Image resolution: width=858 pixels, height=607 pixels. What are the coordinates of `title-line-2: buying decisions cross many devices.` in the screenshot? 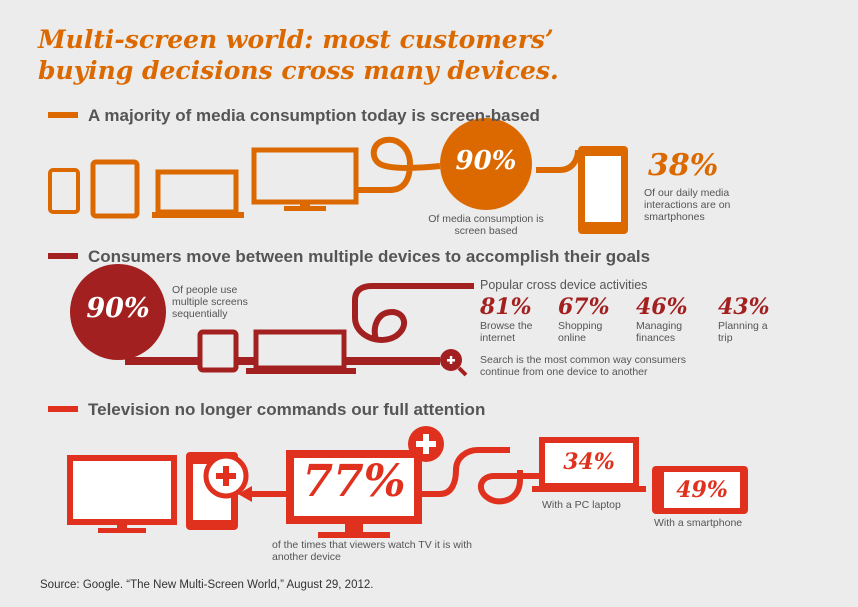 It's located at (298, 70).